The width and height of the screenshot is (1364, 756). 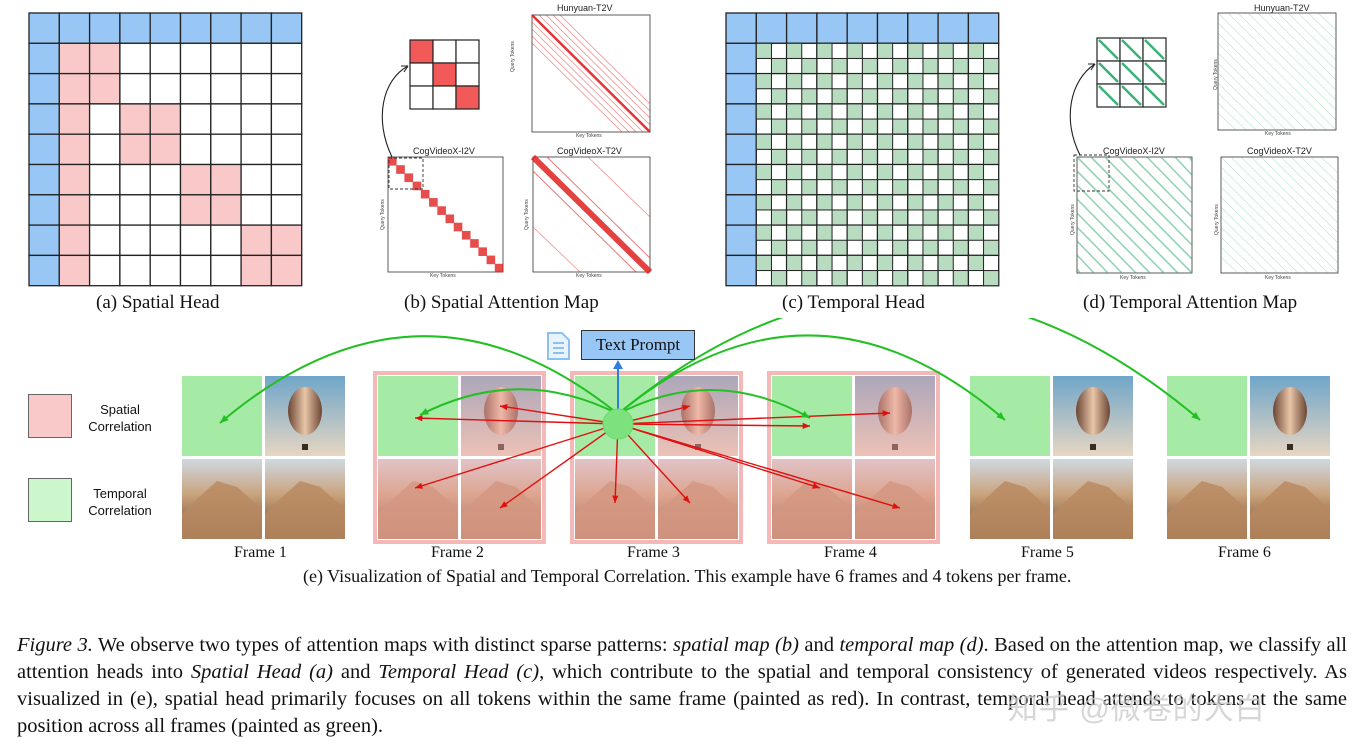 What do you see at coordinates (1278, 134) in the screenshot?
I see `key-label-d1: Key Tokens` at bounding box center [1278, 134].